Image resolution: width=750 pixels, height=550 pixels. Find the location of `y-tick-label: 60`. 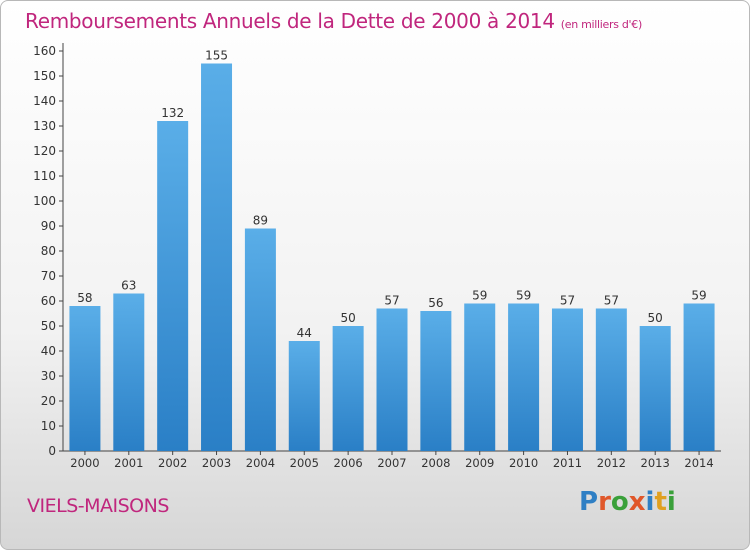

y-tick-label: 60 is located at coordinates (48, 301).